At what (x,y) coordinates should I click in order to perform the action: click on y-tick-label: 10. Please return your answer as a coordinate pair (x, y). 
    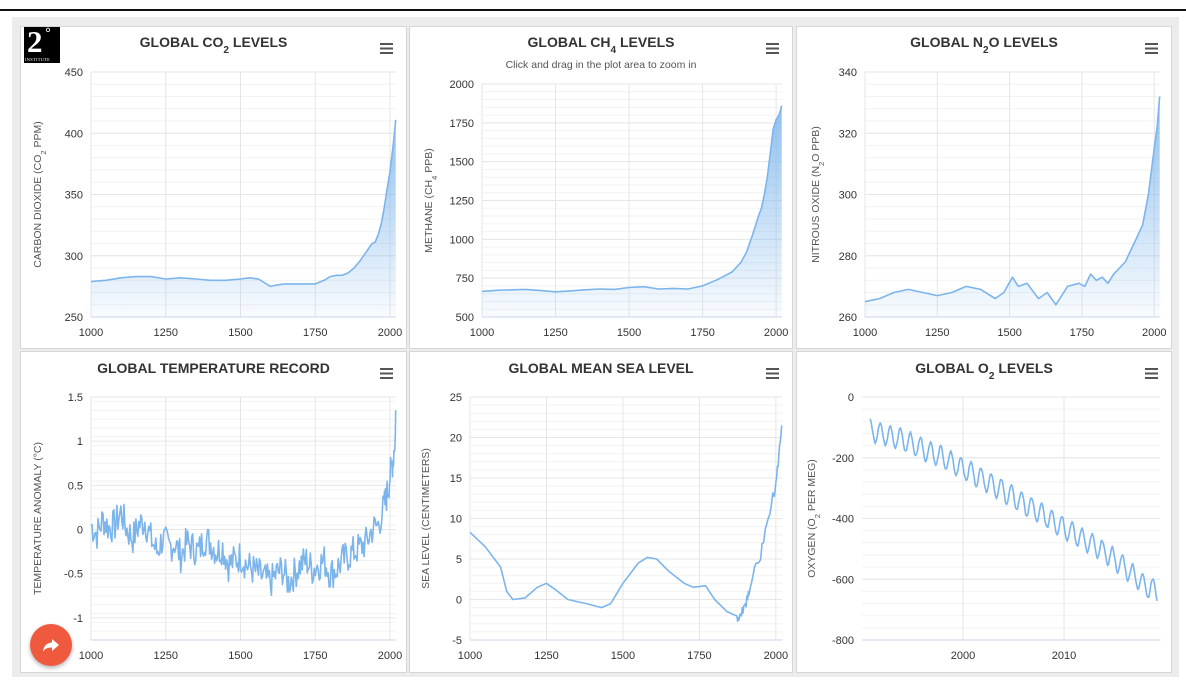
    Looking at the image, I should click on (456, 520).